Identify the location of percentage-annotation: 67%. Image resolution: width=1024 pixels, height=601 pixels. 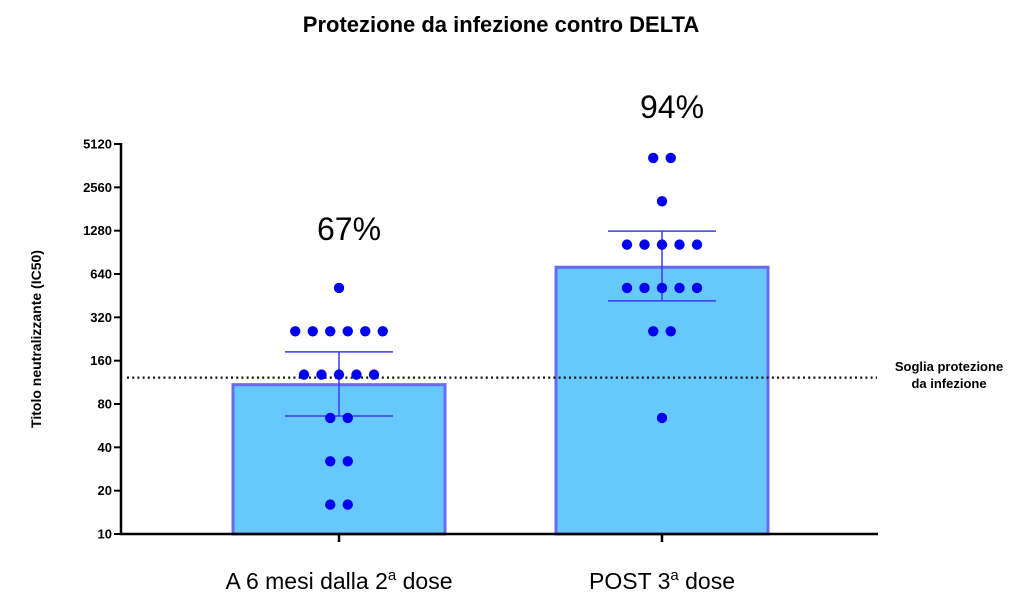
(349, 229).